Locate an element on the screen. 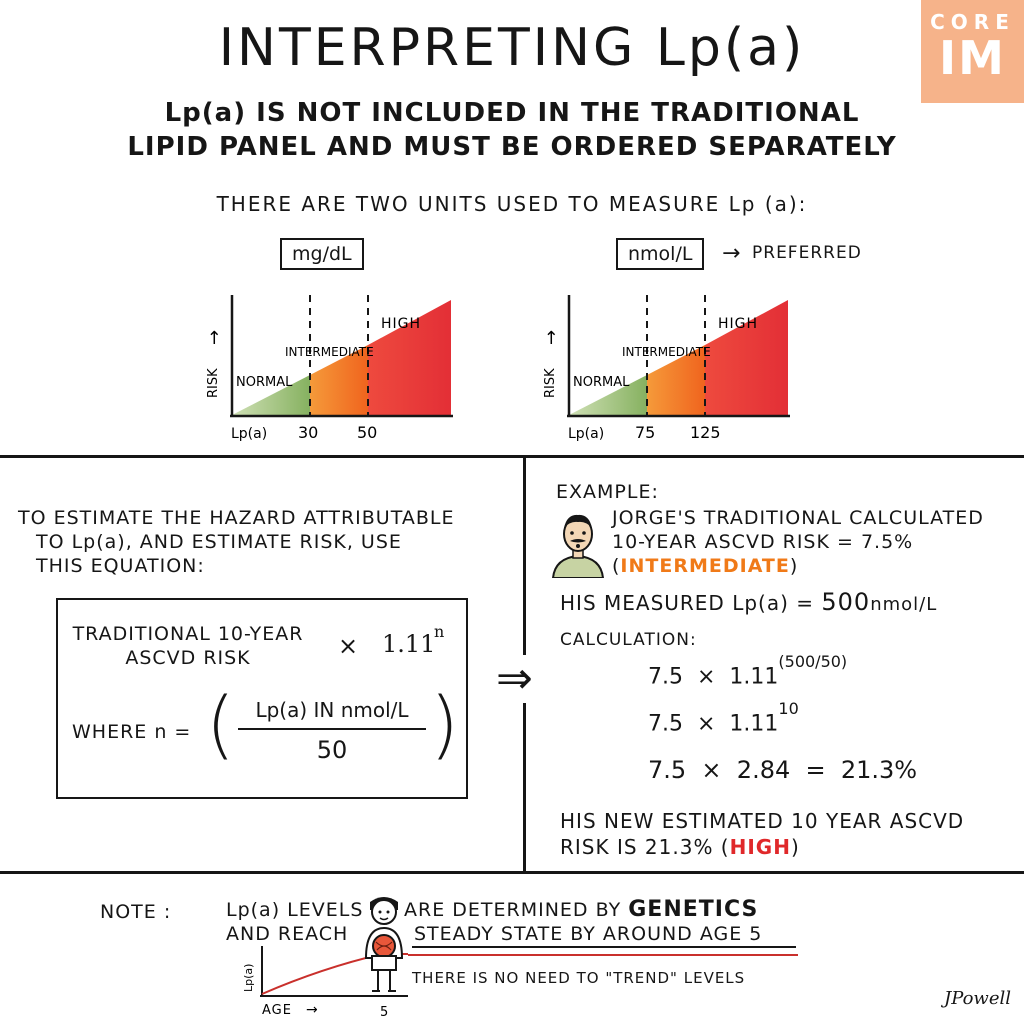 This screenshot has height=1024, width=1024. risk-label: TRADITIONAL 10-YEAR ASCVD RISK is located at coordinates (188, 646).